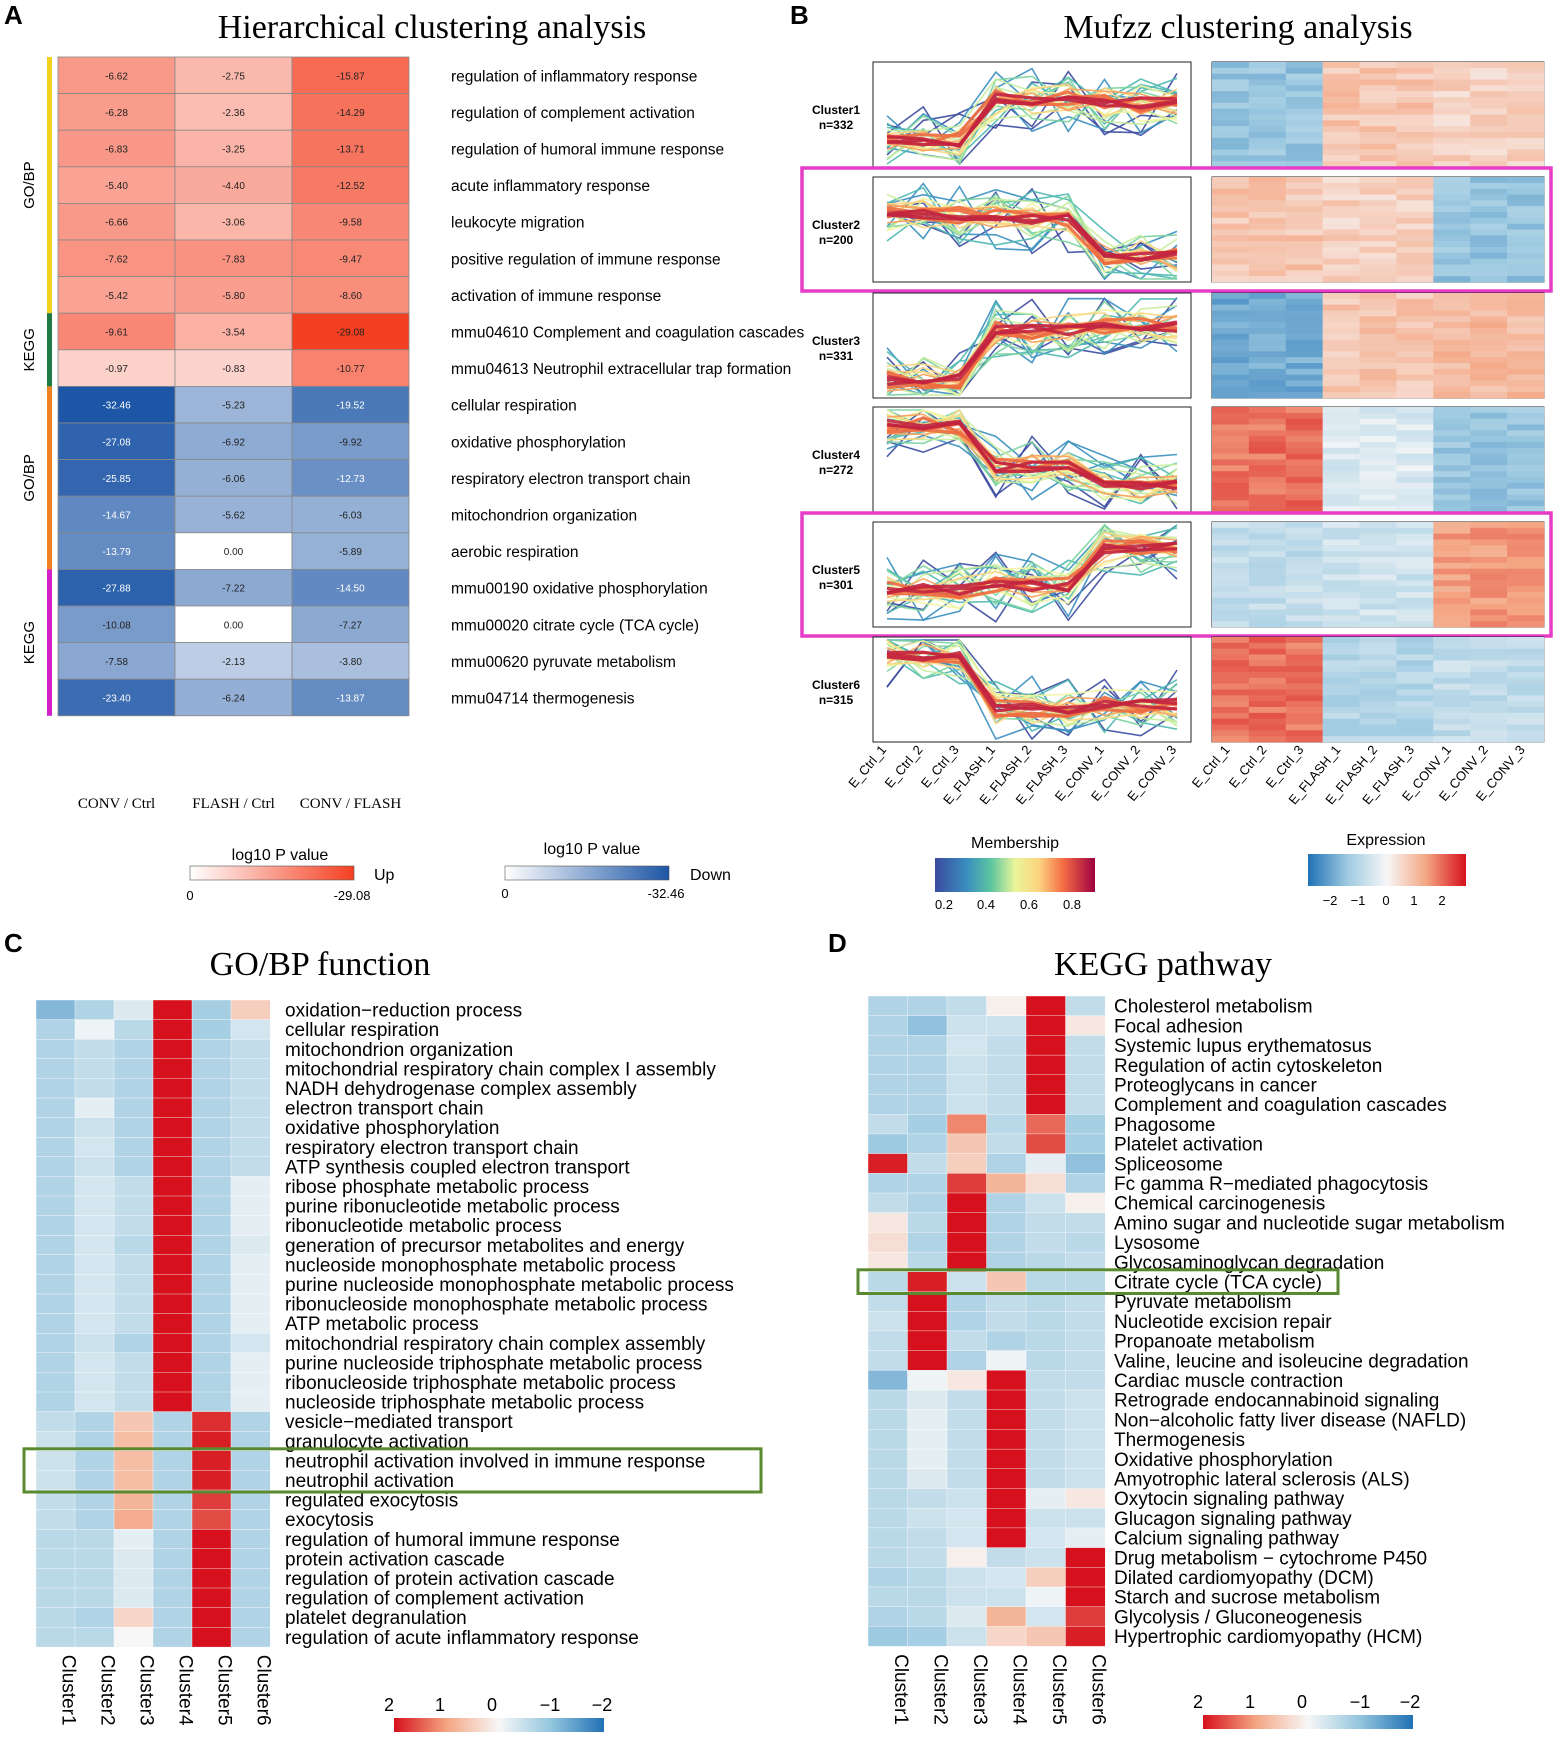 This screenshot has width=1557, height=1745. Describe the element at coordinates (116, 223) in the screenshot. I see `cell-value: -6.66` at that location.